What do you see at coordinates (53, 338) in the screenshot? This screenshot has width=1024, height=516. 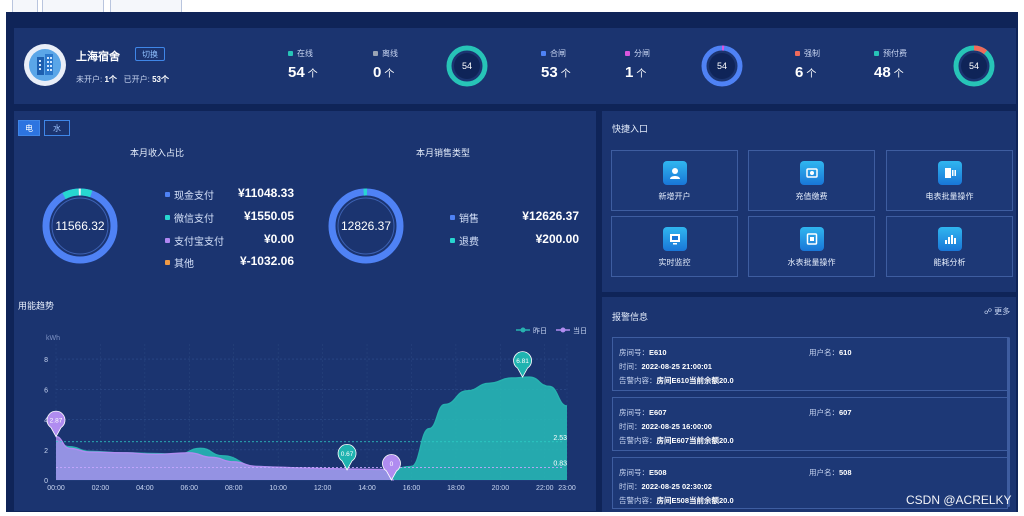 I see `y-axis-unit: kWh` at bounding box center [53, 338].